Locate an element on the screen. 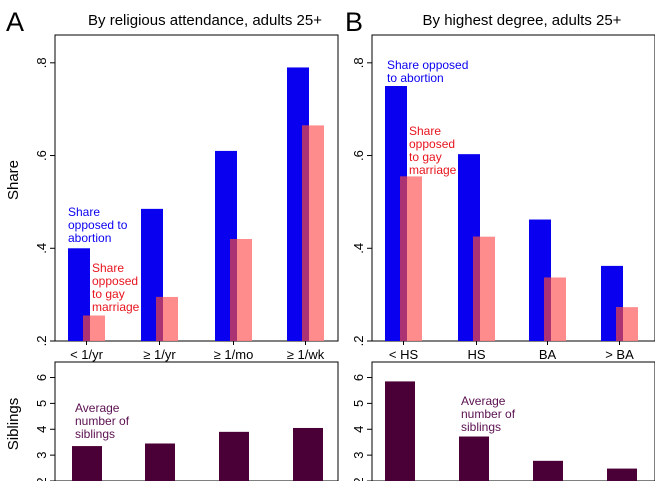 The width and height of the screenshot is (655, 486). annotation-b-siblings: Average number of siblings is located at coordinates (488, 414).